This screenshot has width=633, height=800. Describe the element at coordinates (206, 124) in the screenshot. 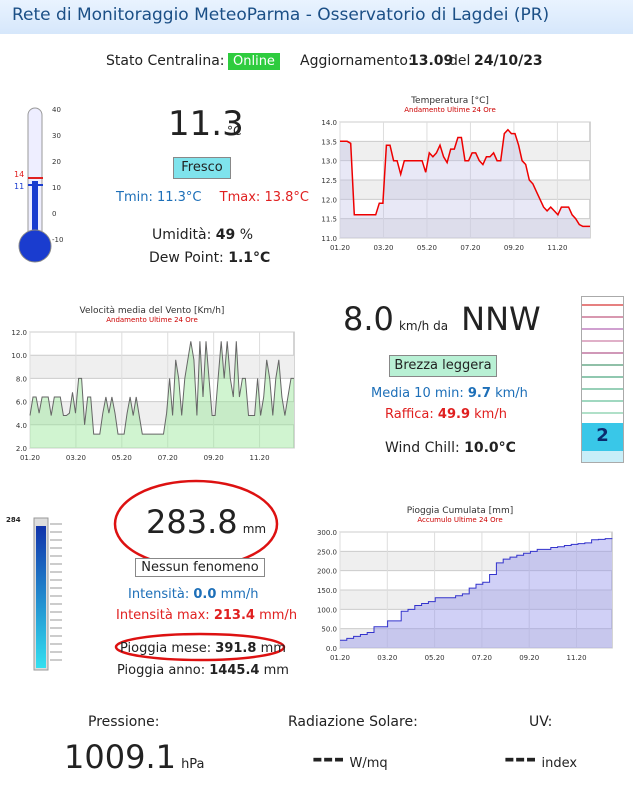

I see `temperature-value: 11.3` at that location.